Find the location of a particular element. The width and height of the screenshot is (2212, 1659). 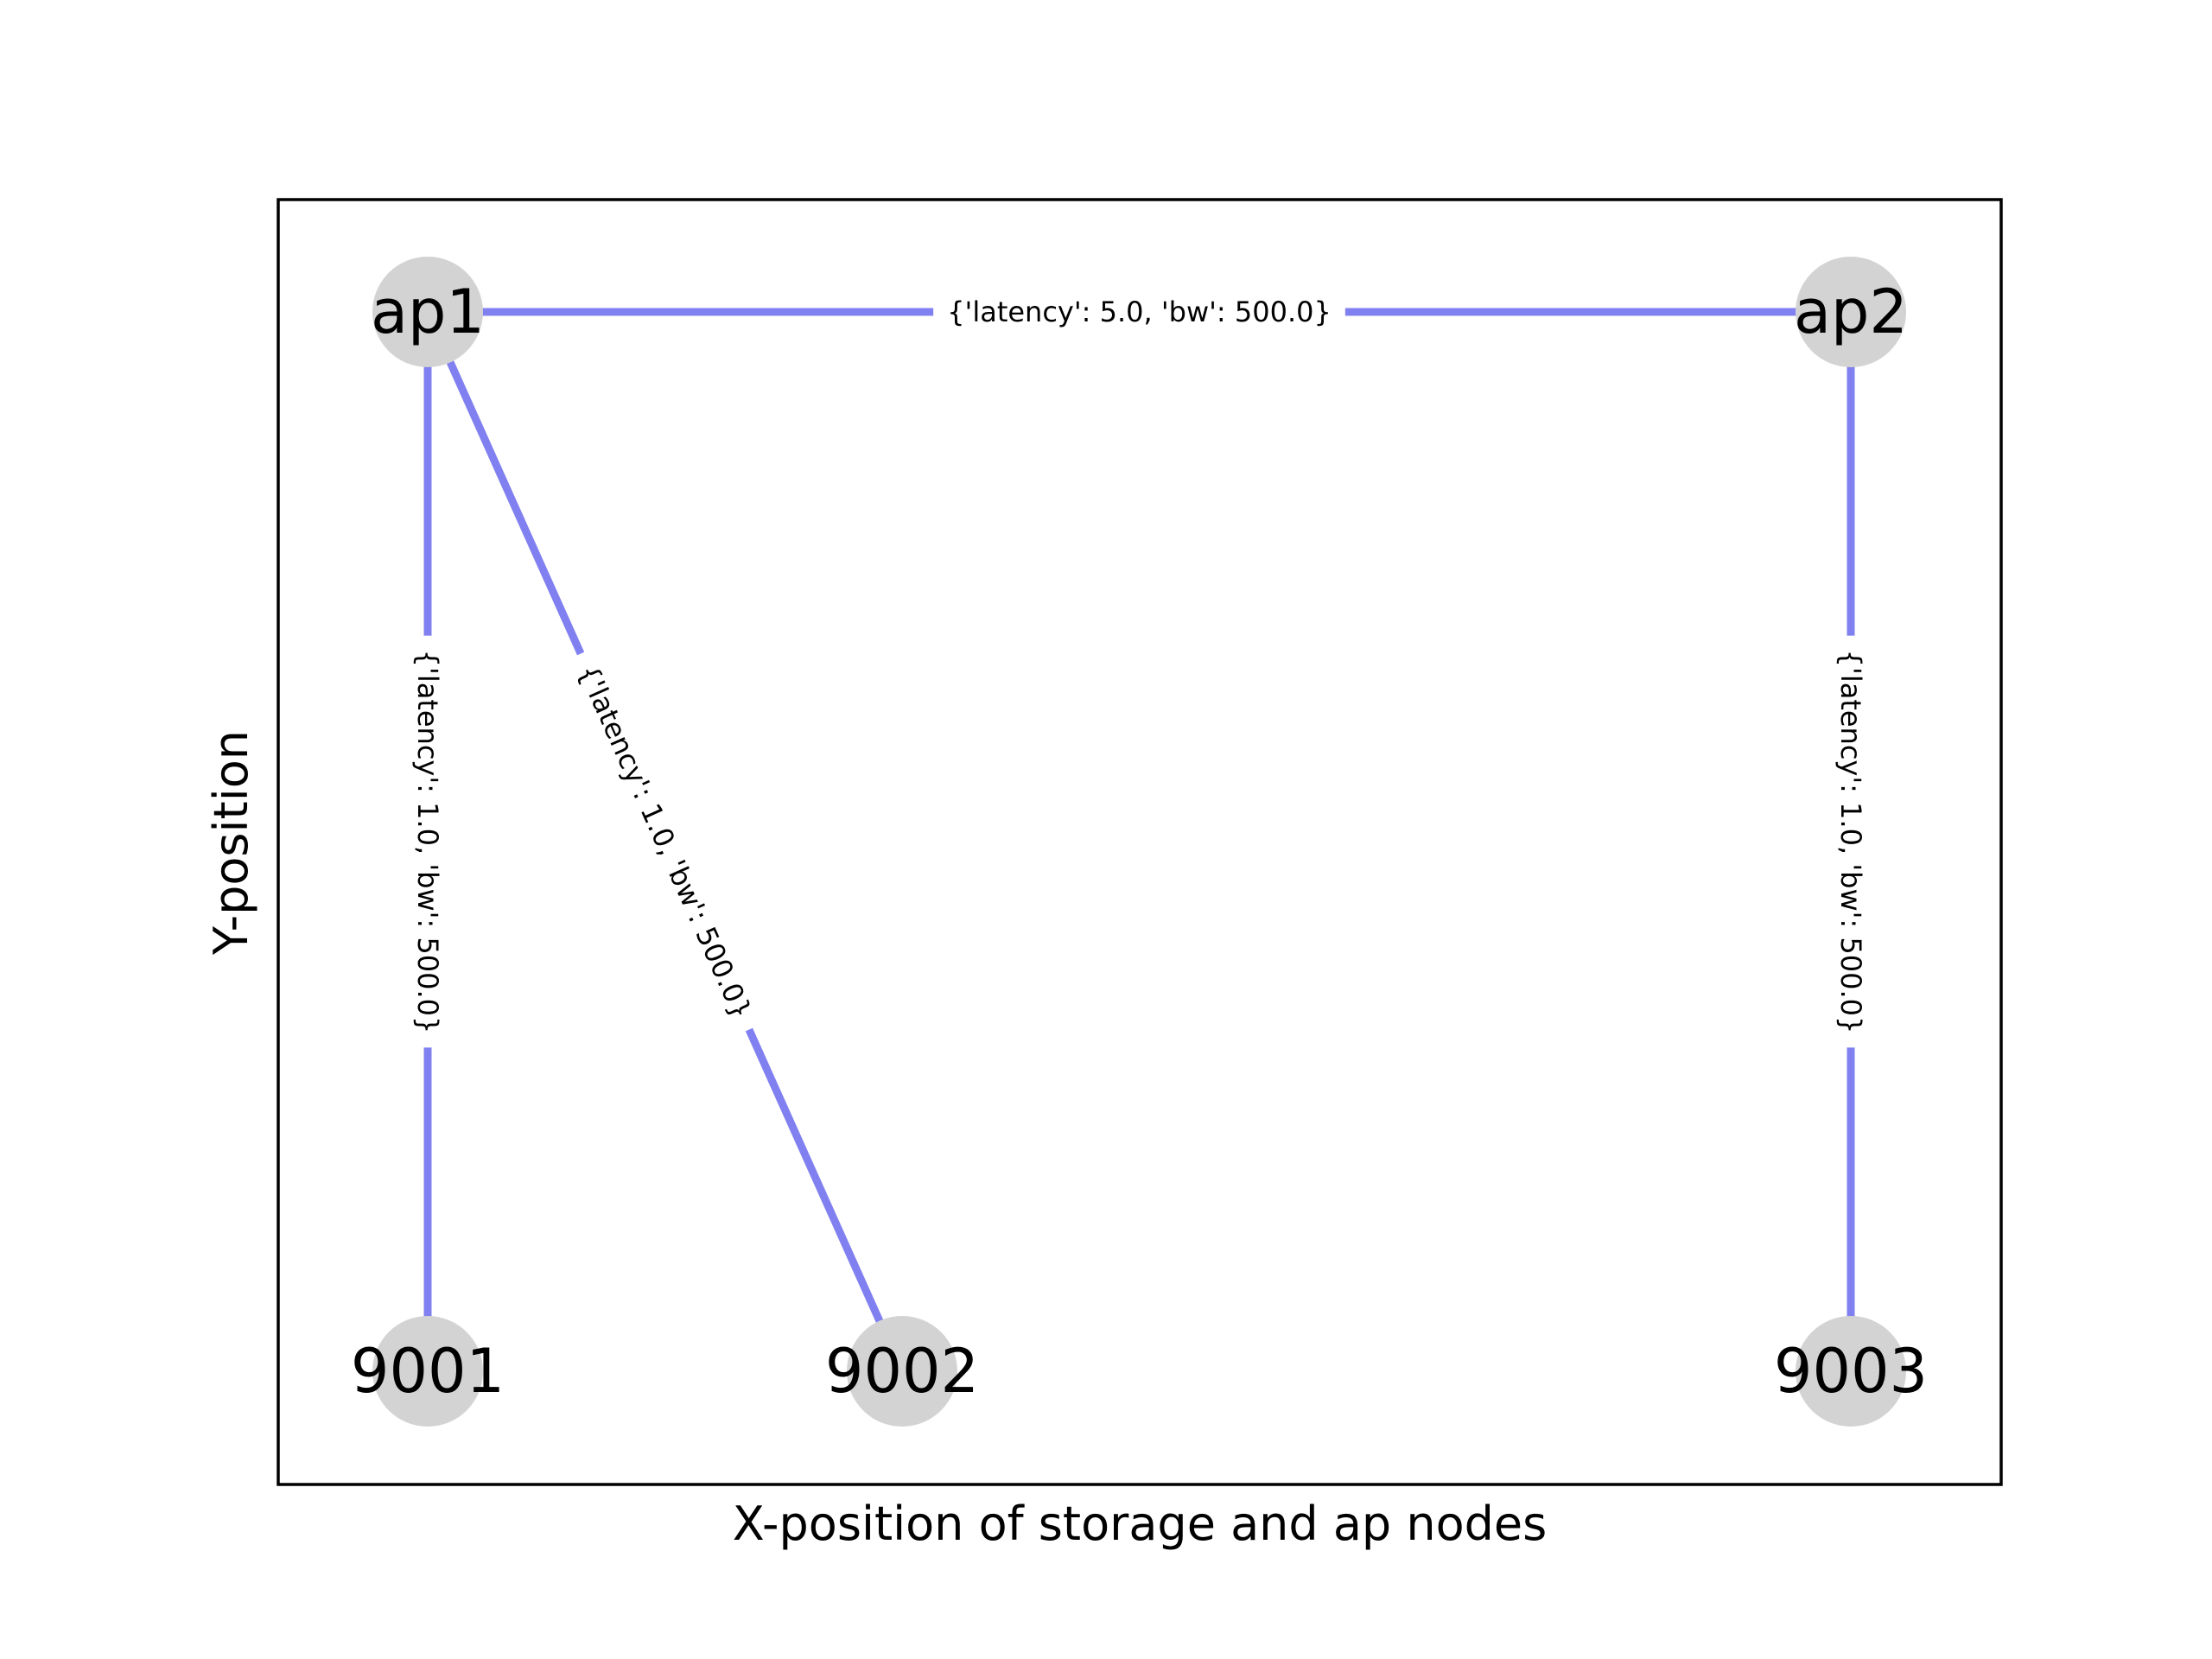

node-label: ap1 is located at coordinates (428, 311).